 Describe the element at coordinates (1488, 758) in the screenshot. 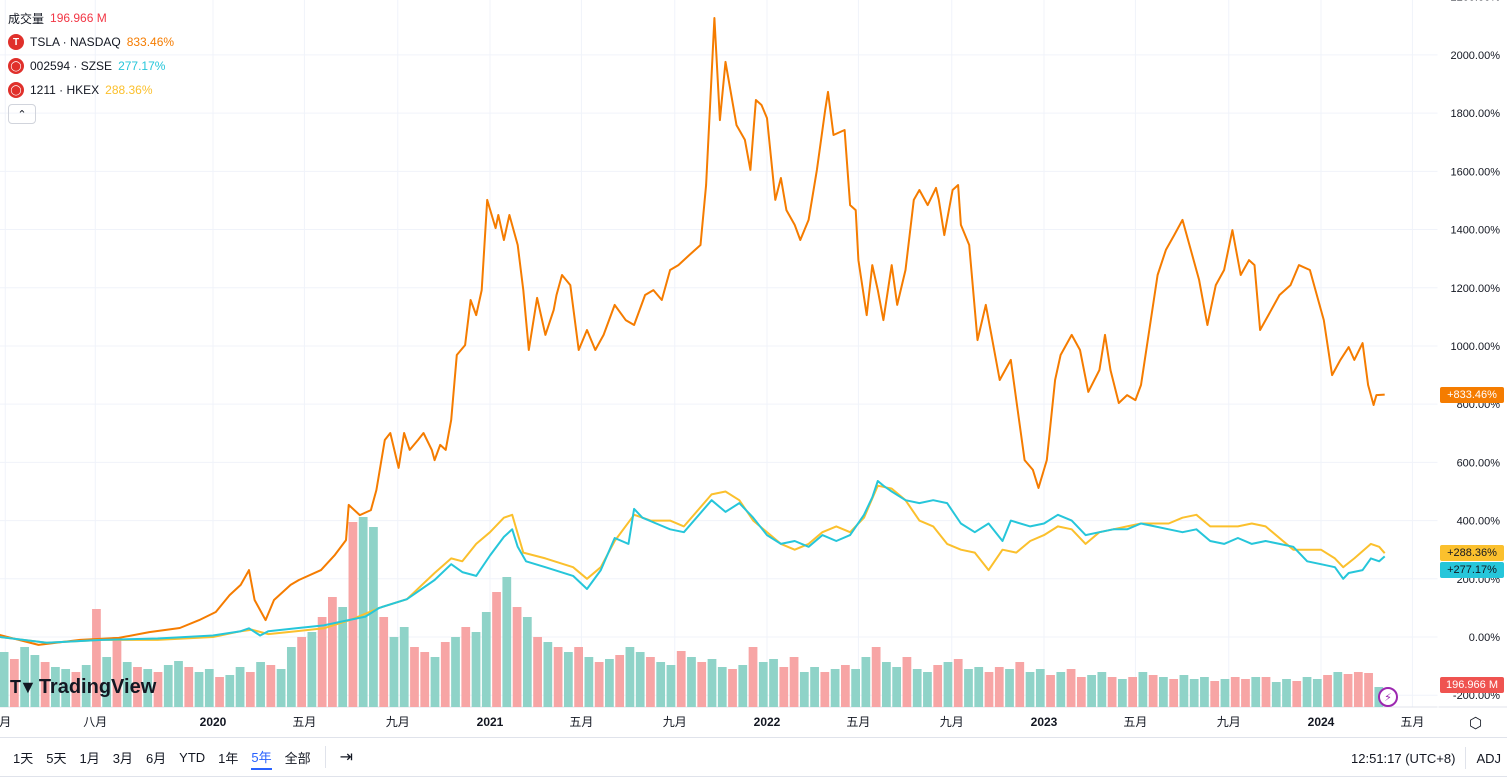

I see `adj-toggle: ADJ` at that location.